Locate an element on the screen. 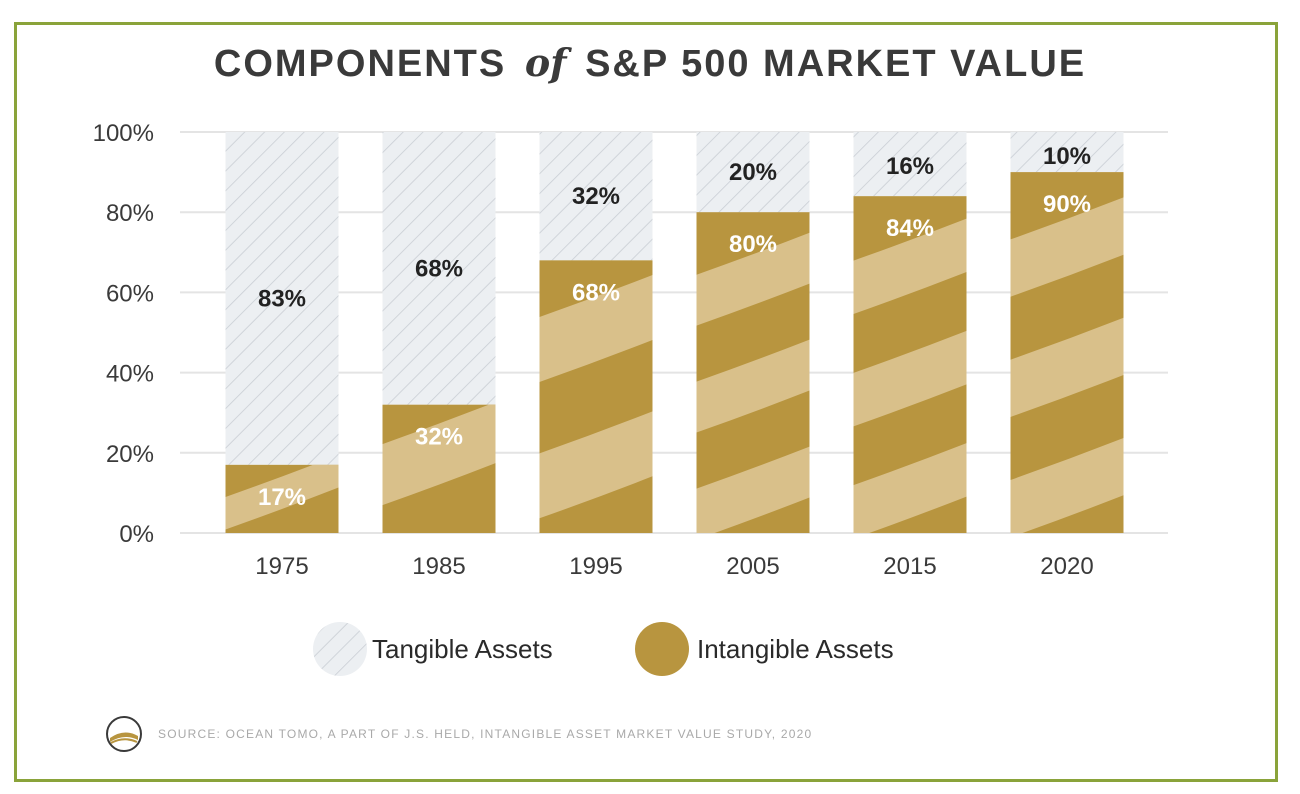  tangible-value-label-2005: 20% is located at coordinates (753, 172).